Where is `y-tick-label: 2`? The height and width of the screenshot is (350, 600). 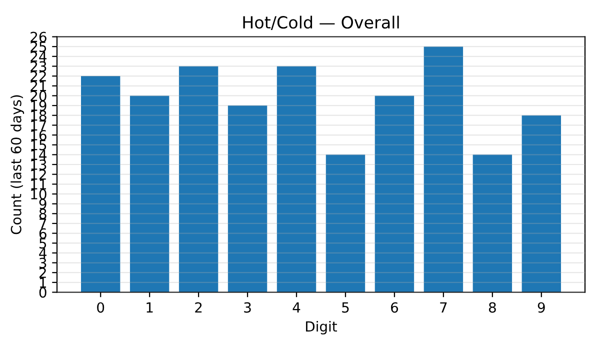 y-tick-label: 2 is located at coordinates (42, 273).